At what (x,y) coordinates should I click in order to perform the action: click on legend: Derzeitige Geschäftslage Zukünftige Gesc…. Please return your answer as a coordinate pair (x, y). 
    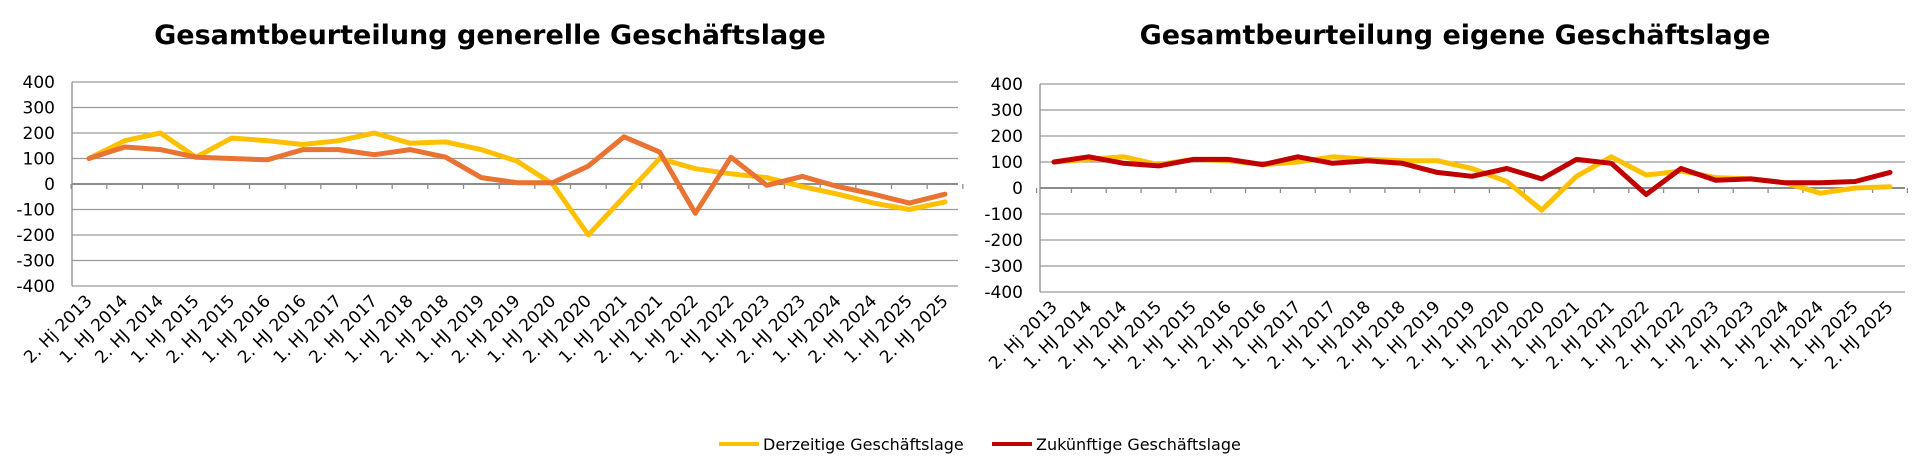
    Looking at the image, I should click on (980, 444).